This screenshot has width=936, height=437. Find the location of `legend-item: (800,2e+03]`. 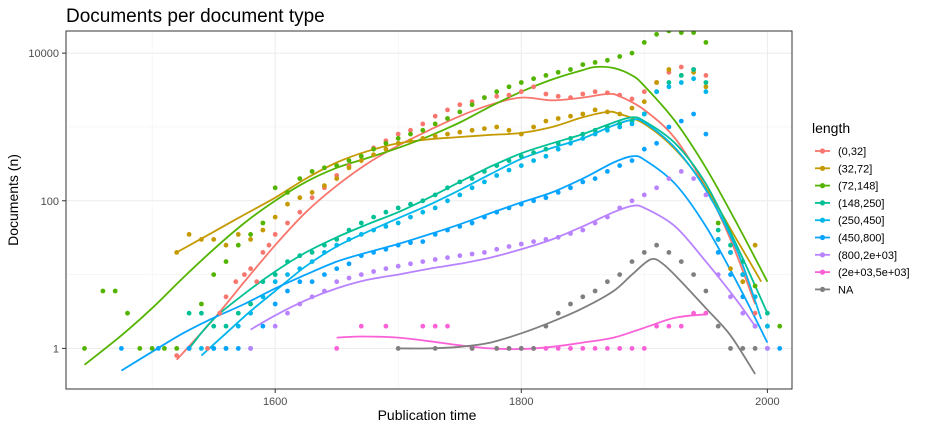

legend-item: (800,2e+03] is located at coordinates (856, 256).